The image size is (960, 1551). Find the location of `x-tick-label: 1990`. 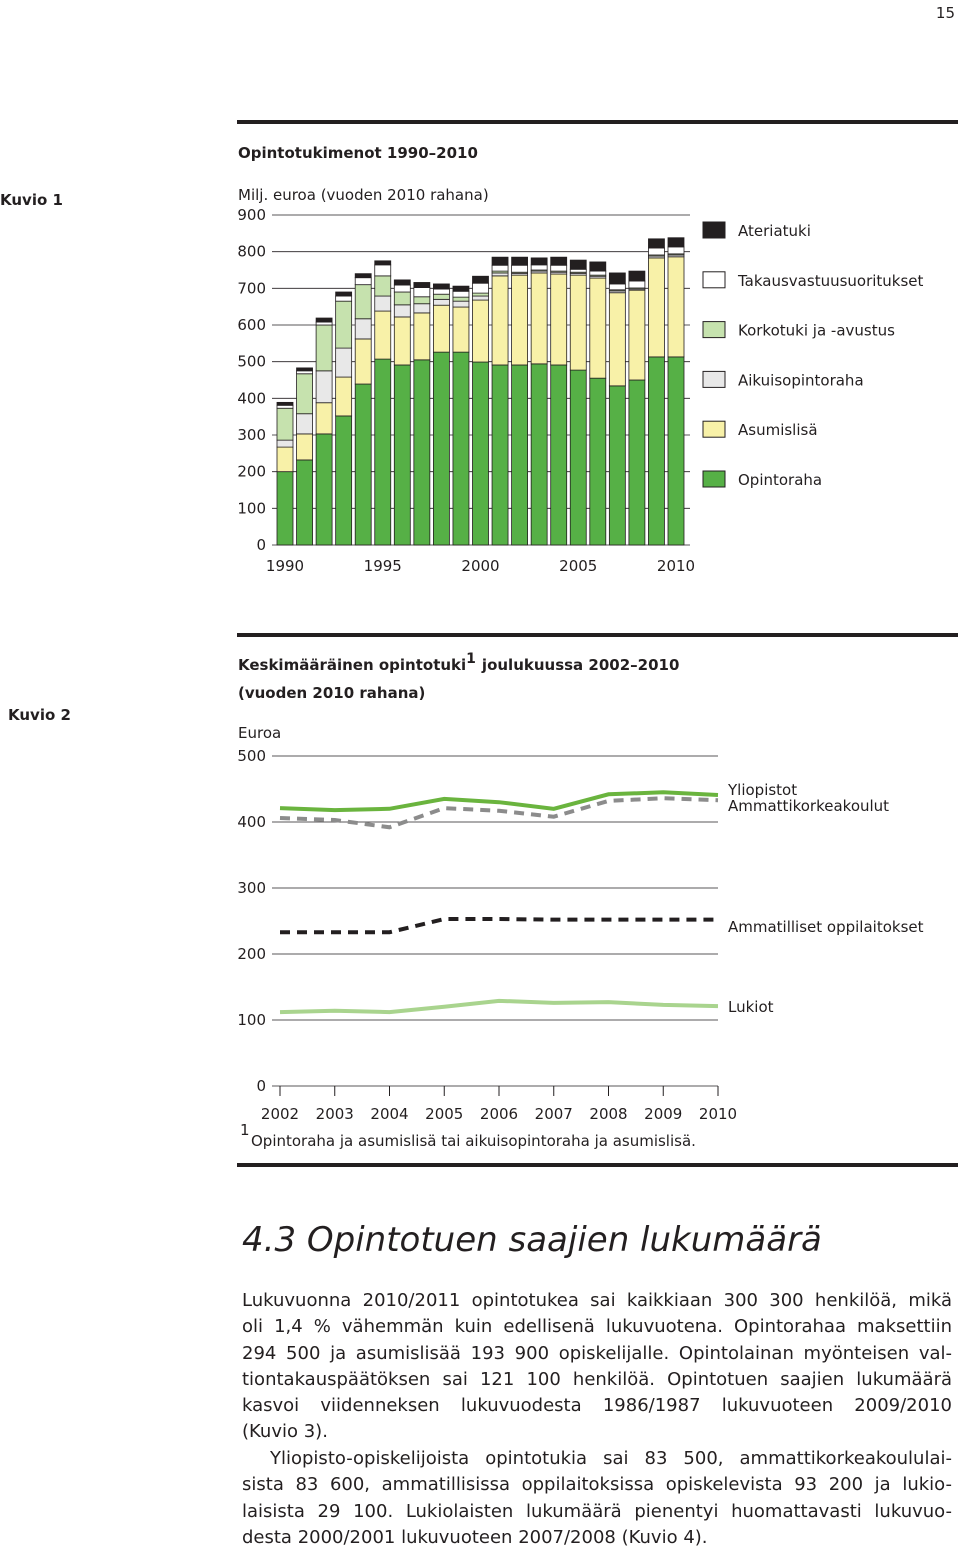

x-tick-label: 1990 is located at coordinates (285, 566).